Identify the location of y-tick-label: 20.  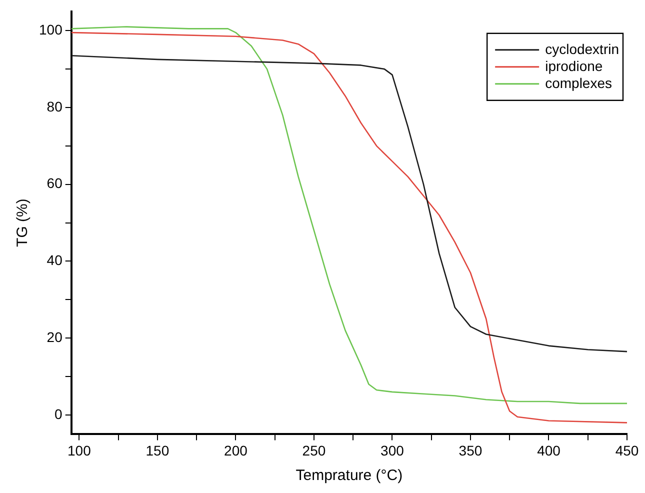
(54, 336).